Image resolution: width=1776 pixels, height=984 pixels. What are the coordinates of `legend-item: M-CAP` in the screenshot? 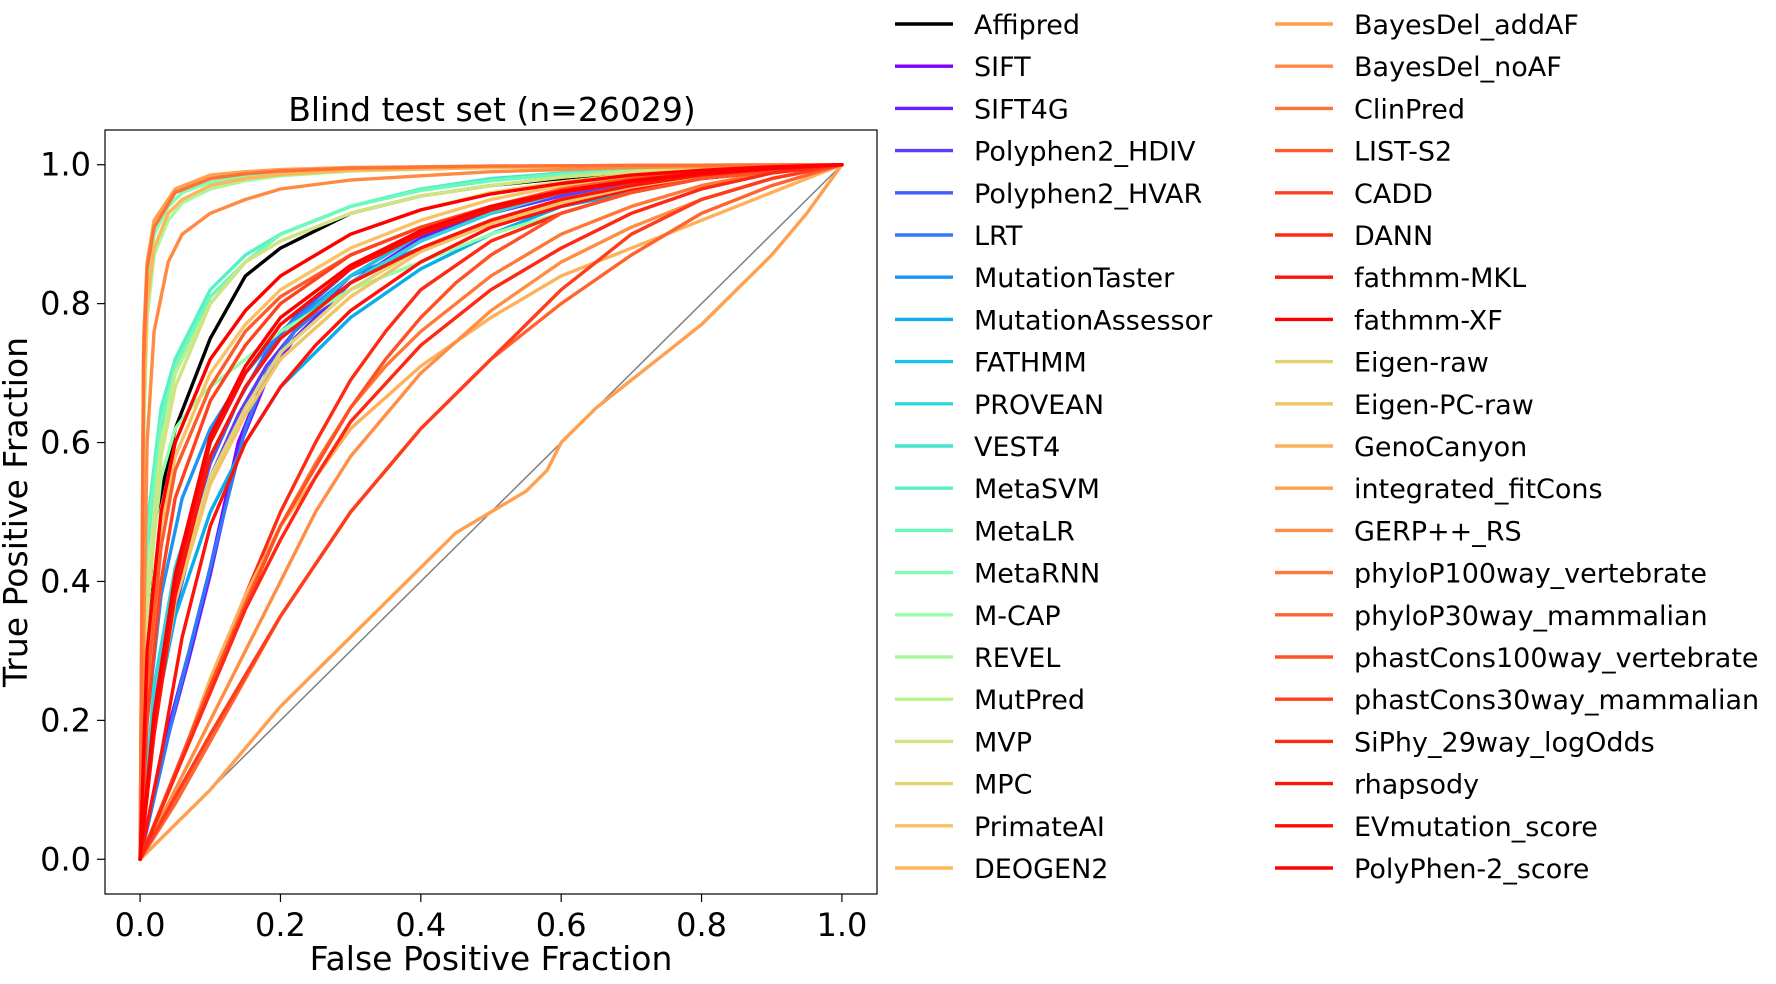 It's located at (978, 616).